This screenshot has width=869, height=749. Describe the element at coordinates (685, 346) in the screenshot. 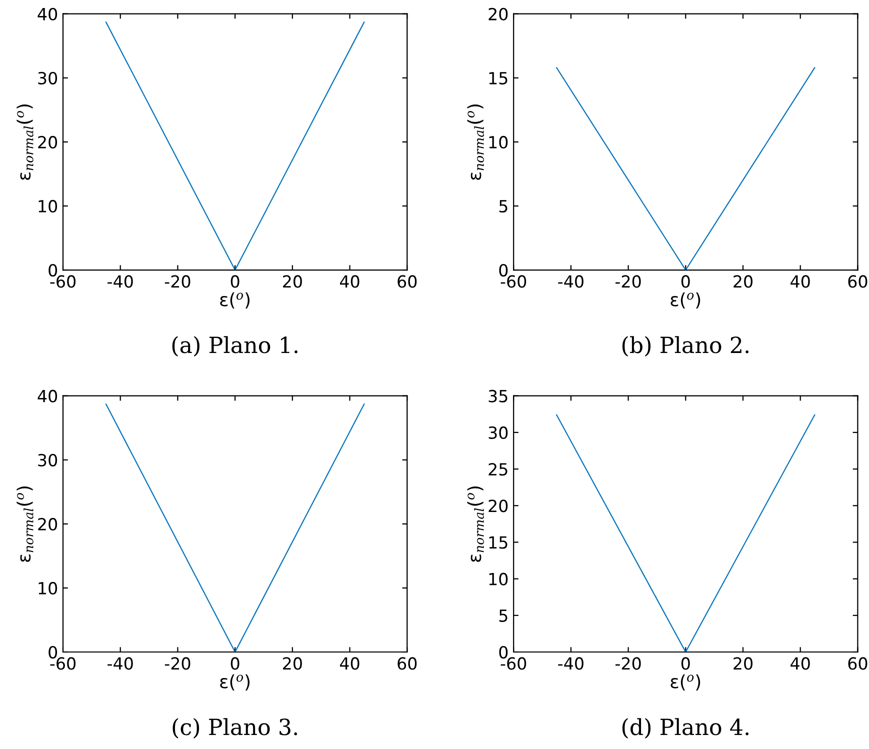

I see `text: (b) Plano 2.` at that location.